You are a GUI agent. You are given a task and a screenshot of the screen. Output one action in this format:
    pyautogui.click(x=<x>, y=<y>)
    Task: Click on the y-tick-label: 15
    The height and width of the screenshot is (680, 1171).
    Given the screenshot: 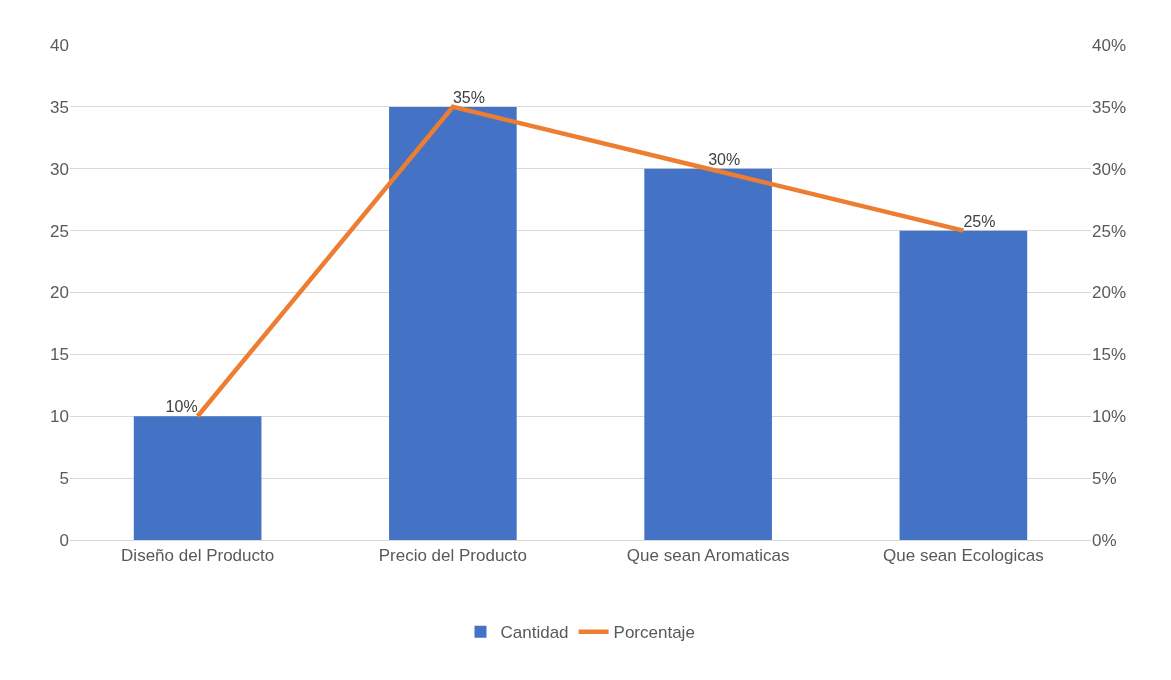 What is the action you would take?
    pyautogui.click(x=59, y=355)
    